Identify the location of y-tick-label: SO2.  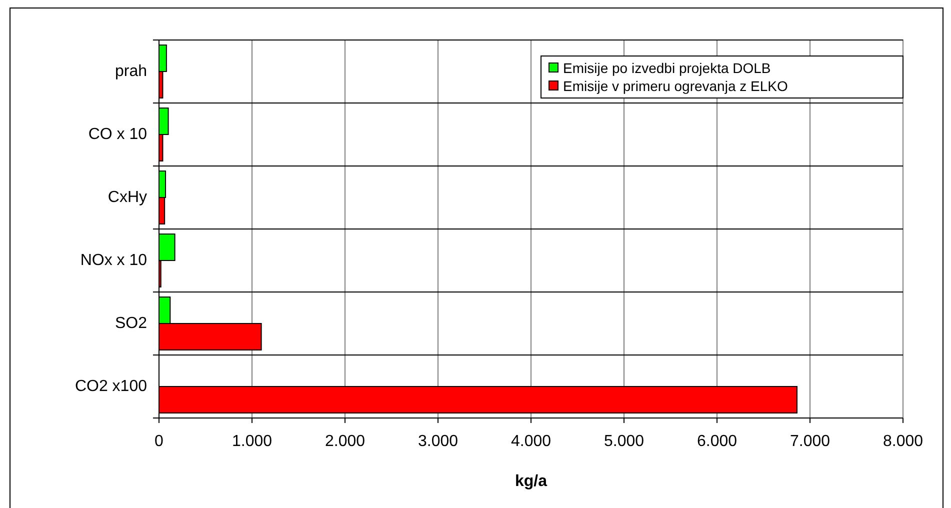
(131, 323).